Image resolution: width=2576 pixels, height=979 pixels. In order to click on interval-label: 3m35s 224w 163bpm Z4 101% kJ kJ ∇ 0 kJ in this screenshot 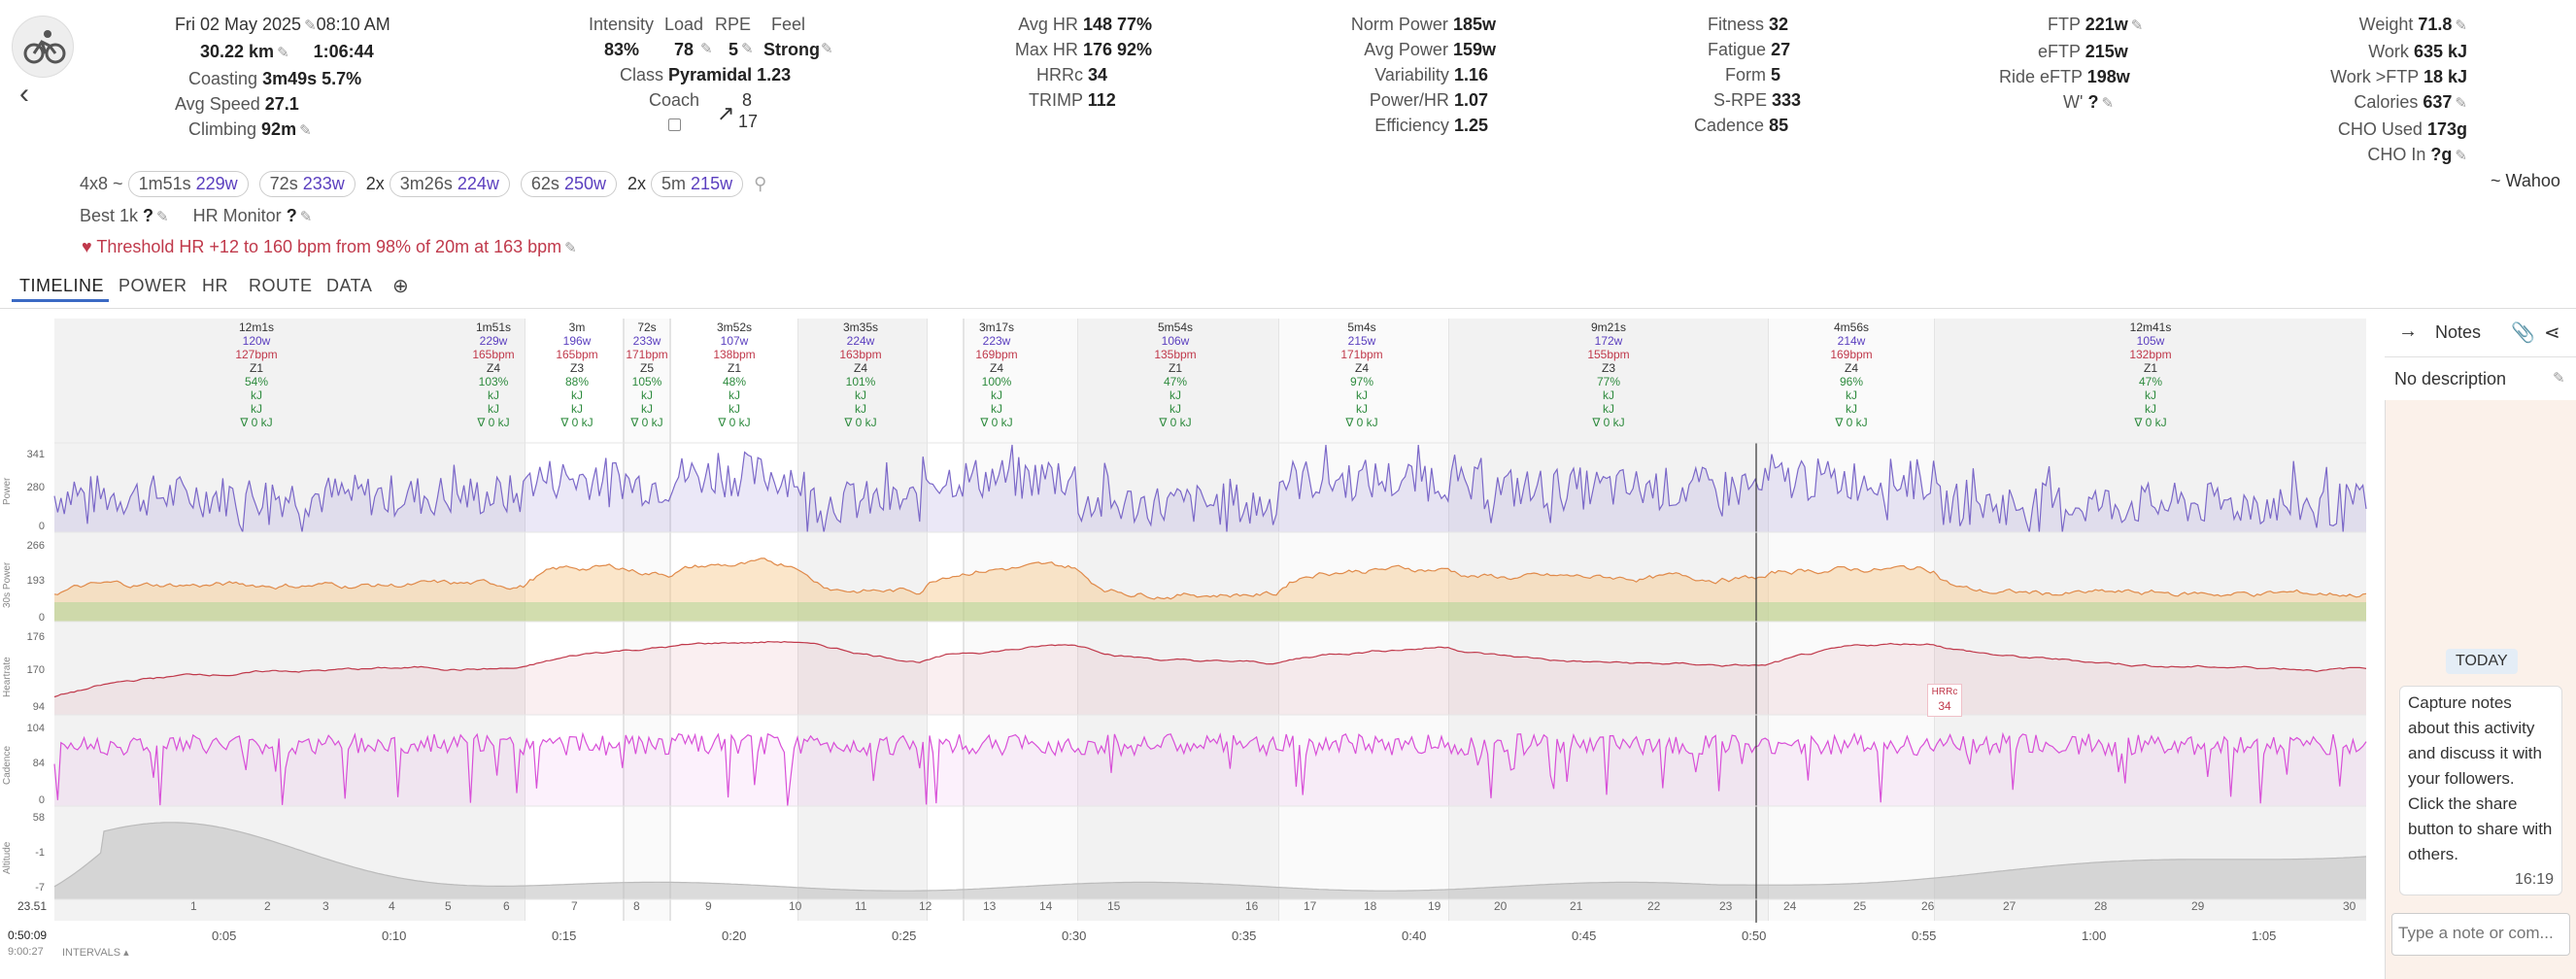, I will do `click(861, 375)`.